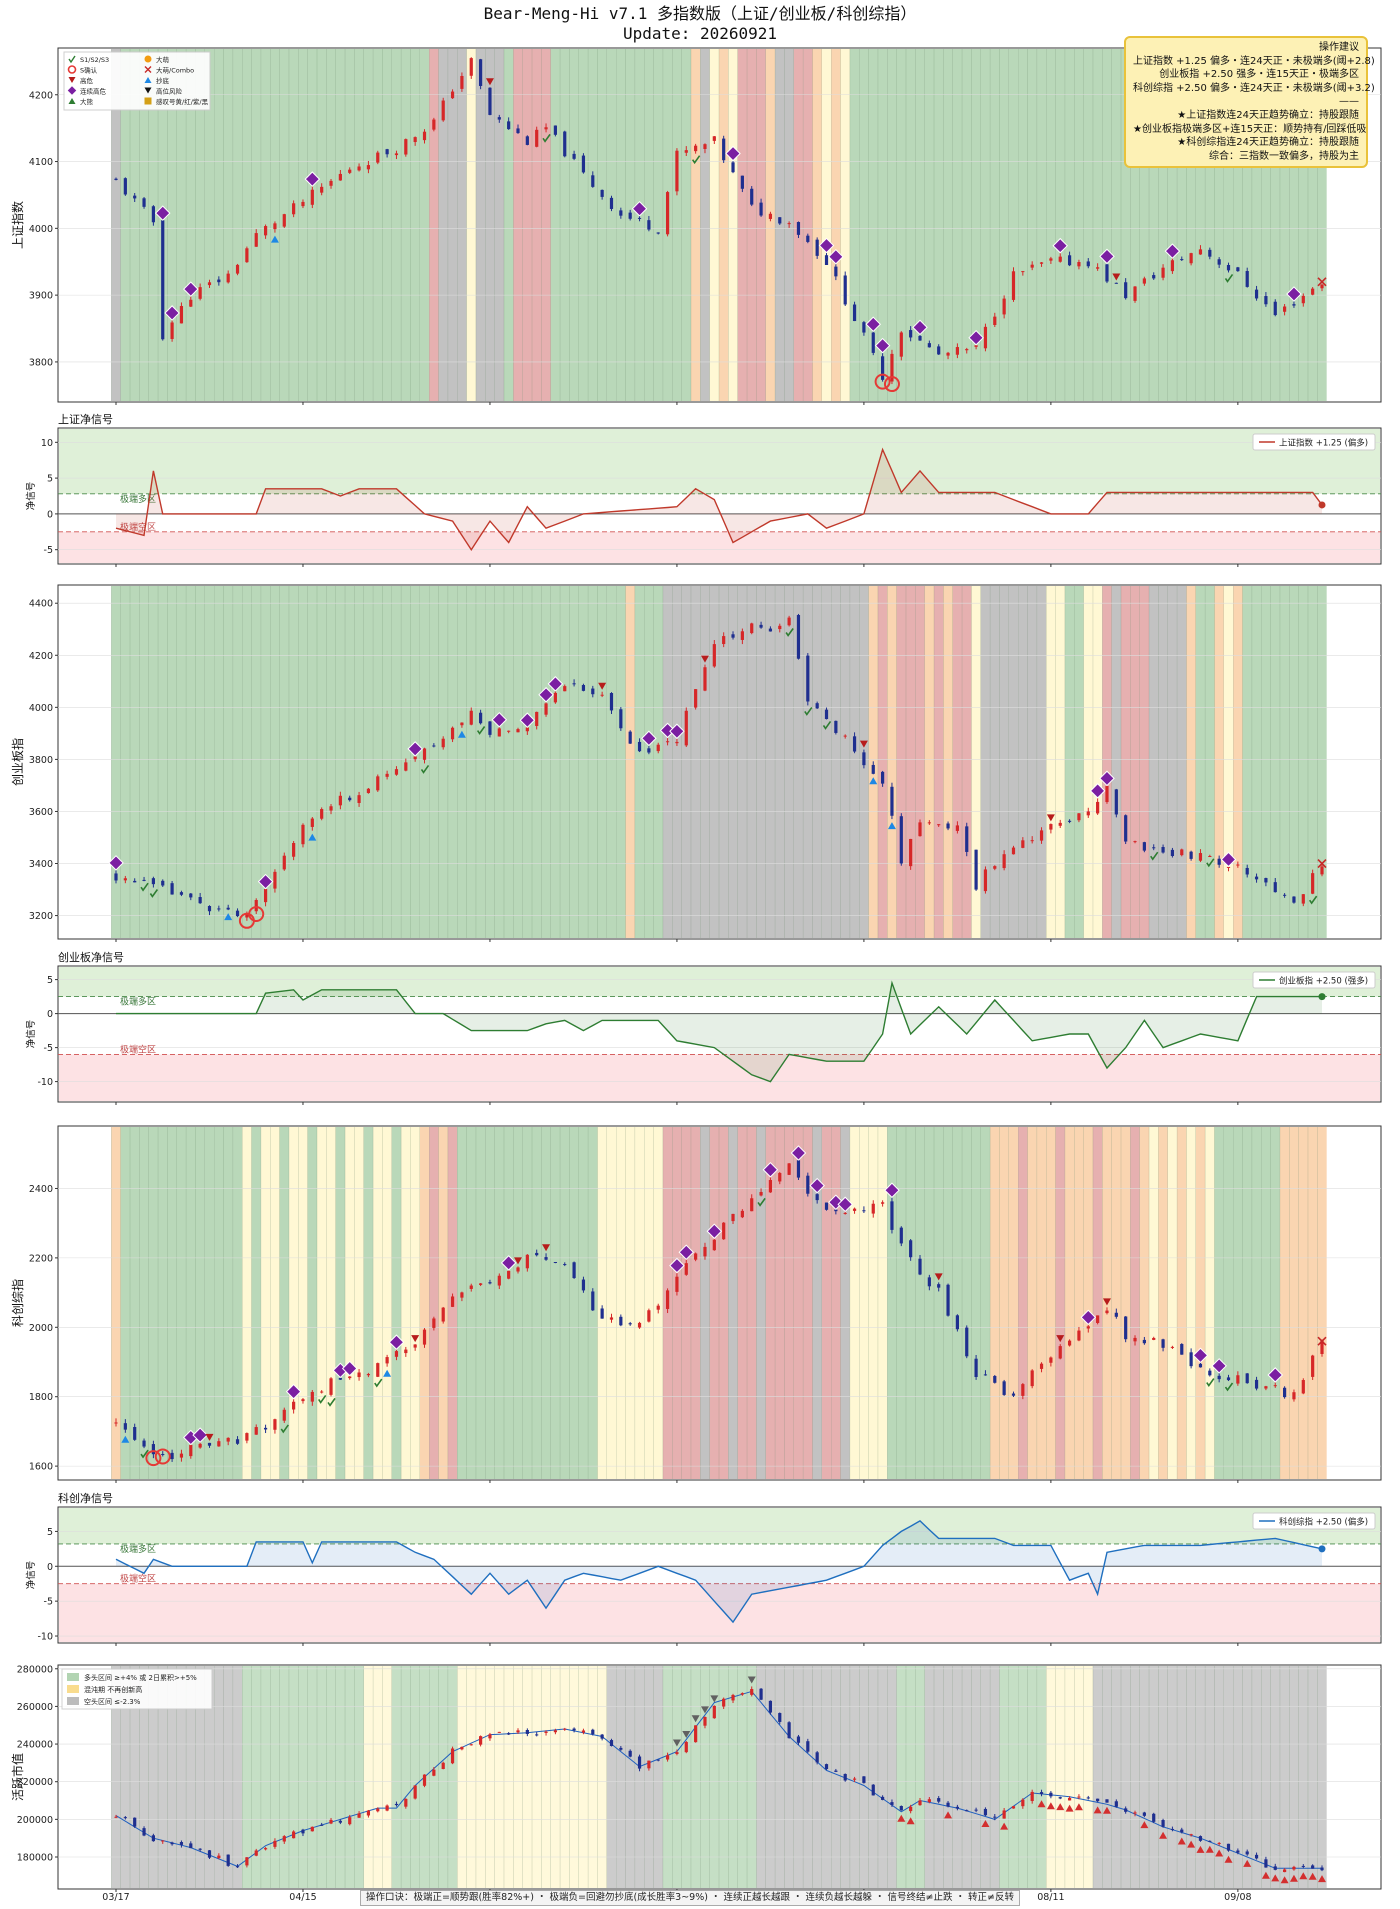 Image resolution: width=1400 pixels, height=1909 pixels. Describe the element at coordinates (35, 1782) in the screenshot. I see `y-tick-label: 220000` at that location.